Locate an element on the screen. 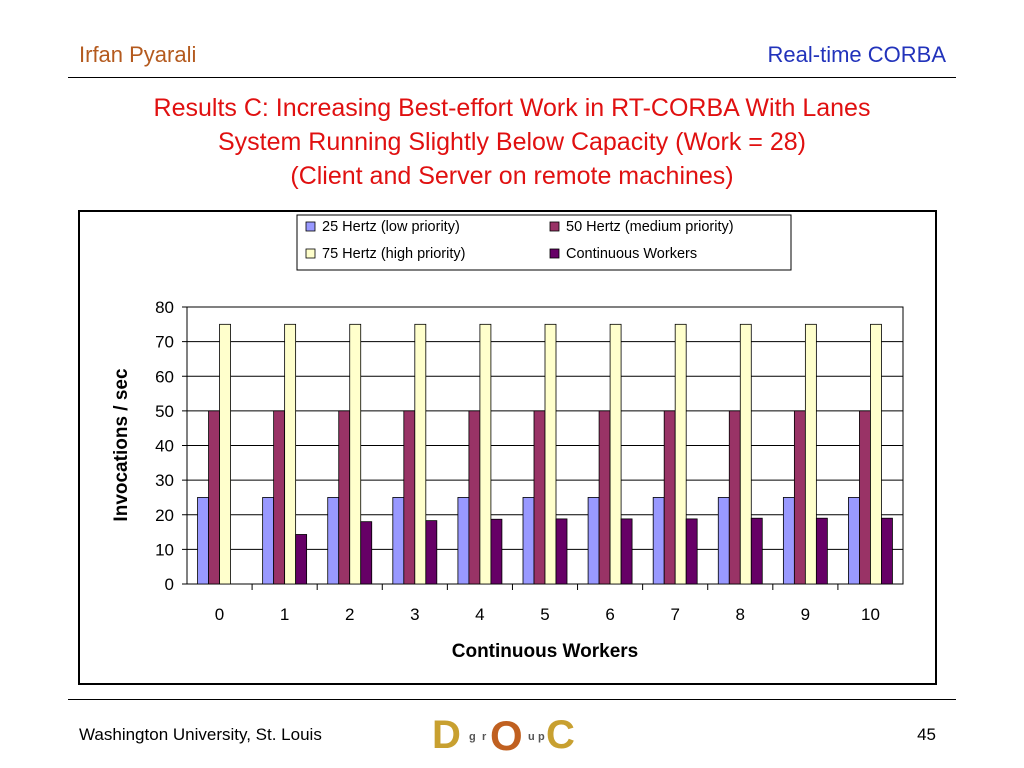  logo-letter-o: O is located at coordinates (506, 734).